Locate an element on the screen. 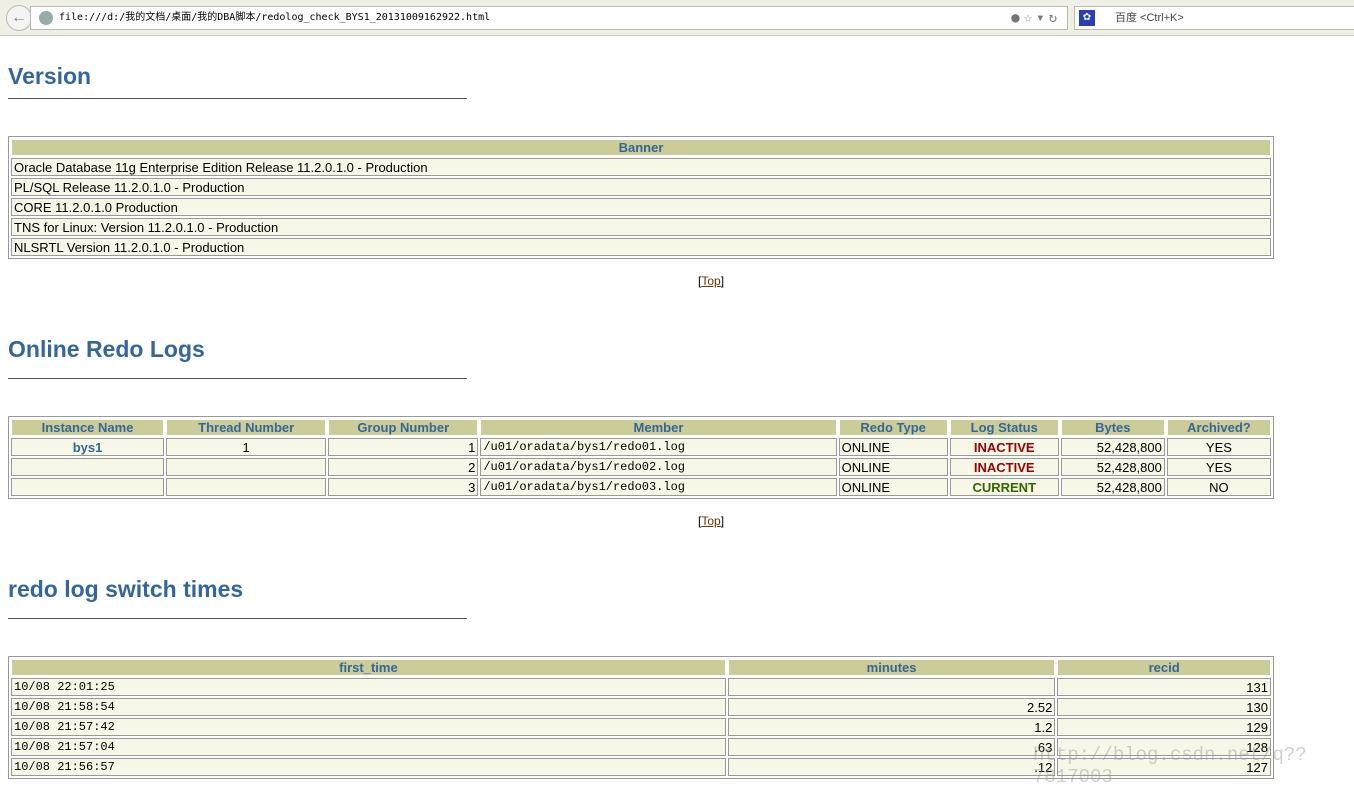  top-link-1: [Top] is located at coordinates (711, 281).